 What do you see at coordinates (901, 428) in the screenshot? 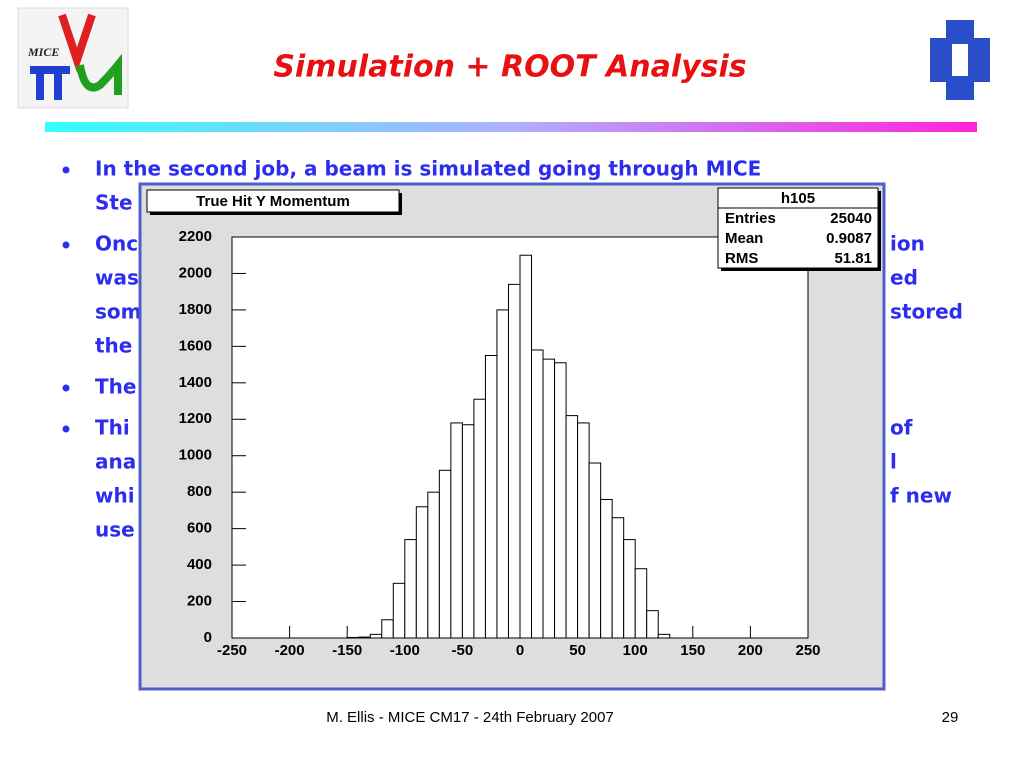
I see `bullet-text: of` at bounding box center [901, 428].